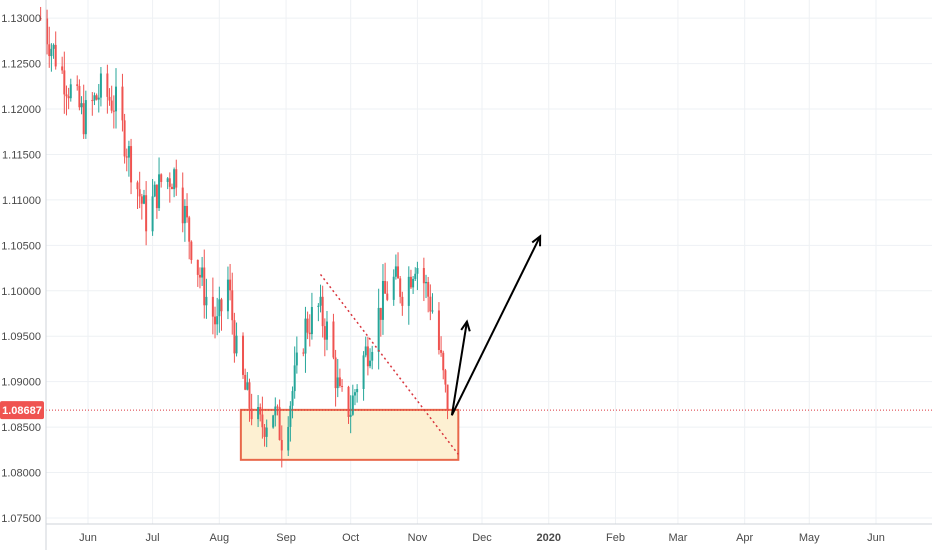 The image size is (932, 550). Describe the element at coordinates (21, 246) in the screenshot. I see `y-tick-label: 1.10500` at that location.